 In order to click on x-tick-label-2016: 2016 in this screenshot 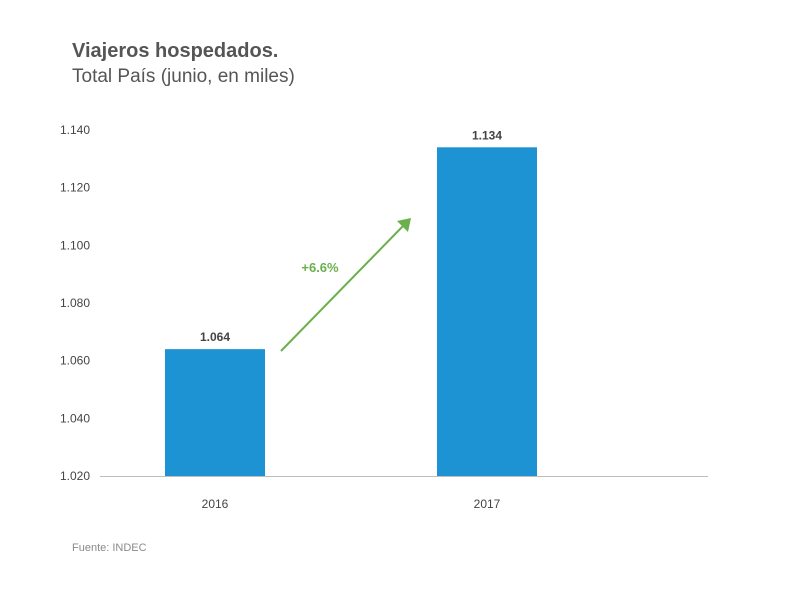, I will do `click(215, 504)`.